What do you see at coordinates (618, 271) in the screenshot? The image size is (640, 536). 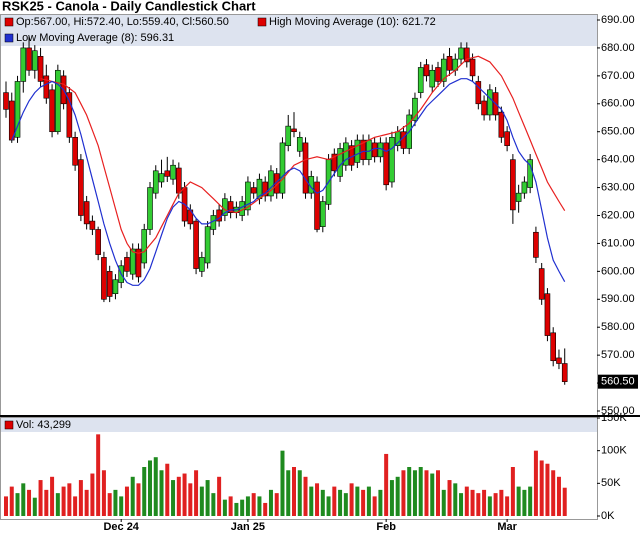 I see `y-tick-label: 600.00` at bounding box center [618, 271].